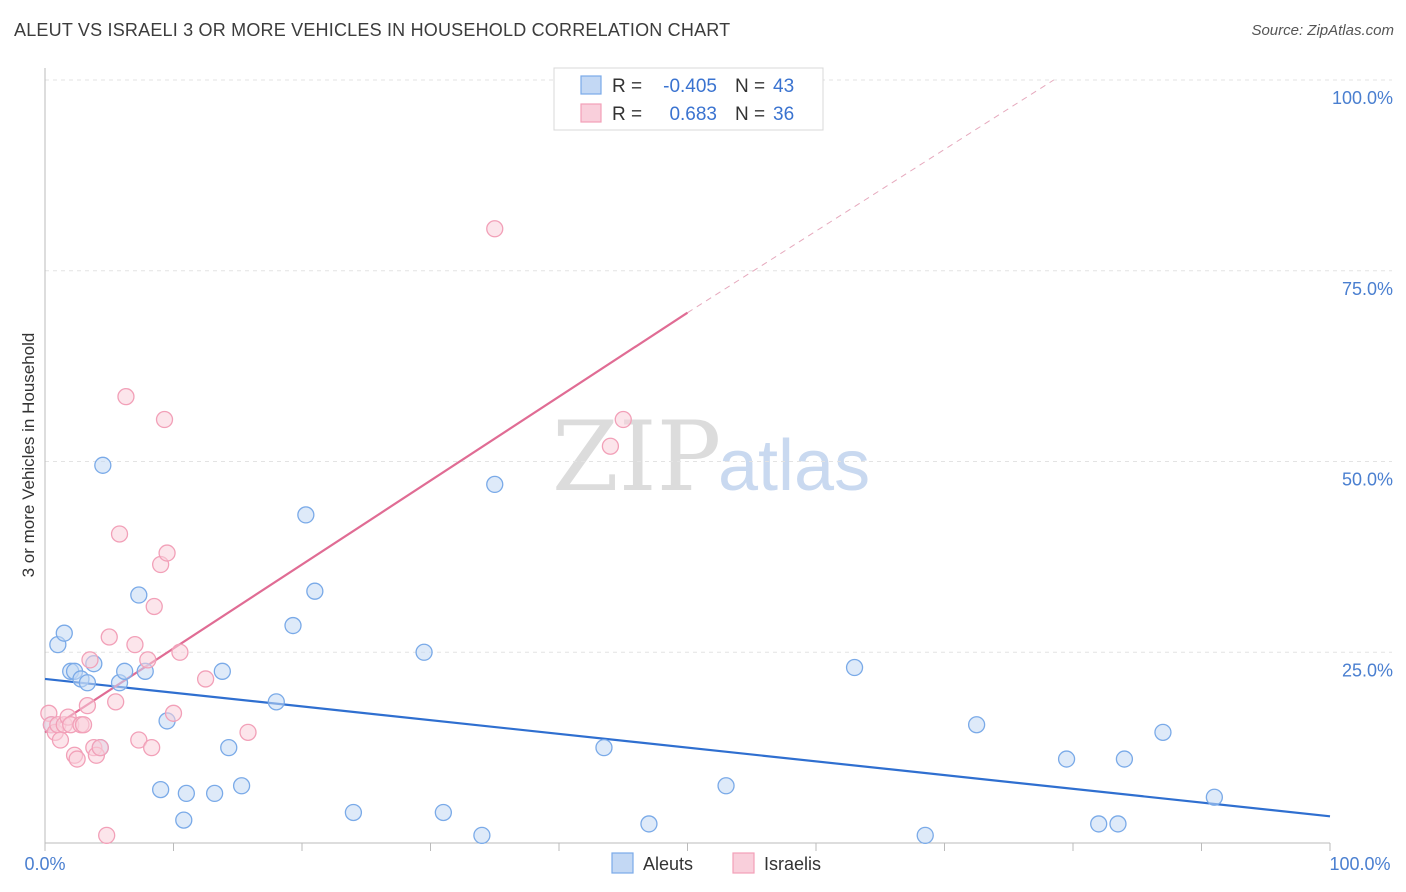  What do you see at coordinates (28, 455) in the screenshot?
I see `y-axis-title: 3 or more Vehicles in Household` at bounding box center [28, 455].